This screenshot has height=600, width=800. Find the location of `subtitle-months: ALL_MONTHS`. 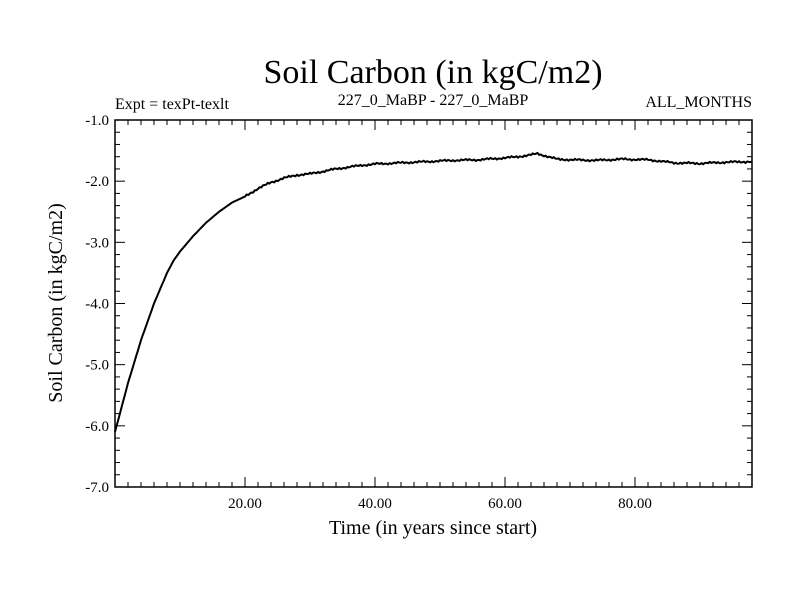

subtitle-months: ALL_MONTHS is located at coordinates (698, 102).